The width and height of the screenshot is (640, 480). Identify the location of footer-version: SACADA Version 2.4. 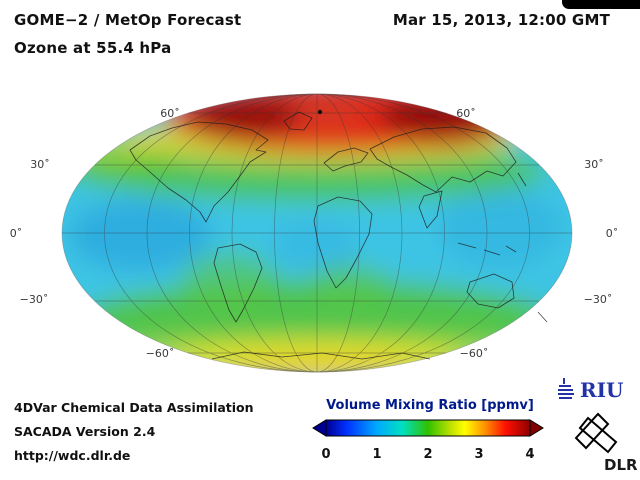
(85, 431).